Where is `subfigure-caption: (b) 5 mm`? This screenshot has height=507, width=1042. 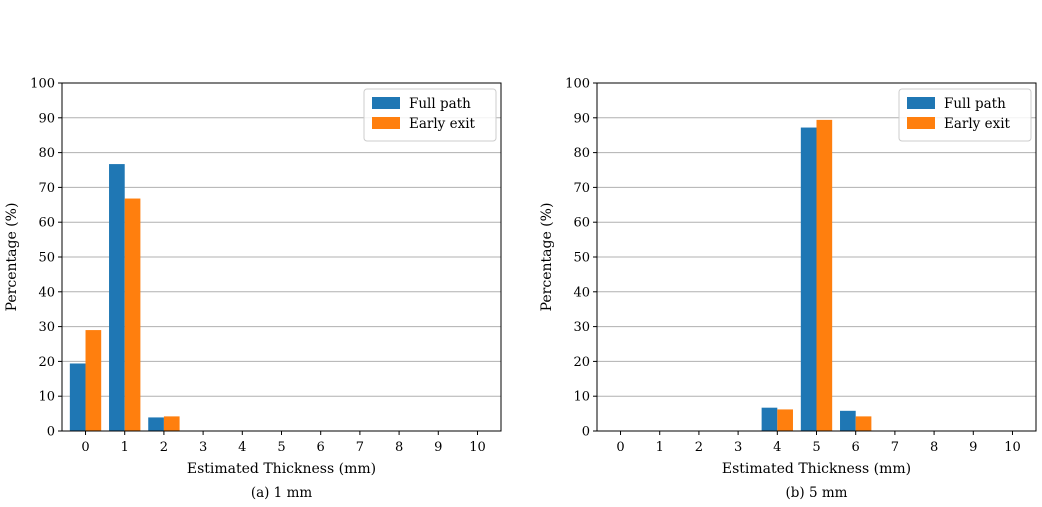
subfigure-caption: (b) 5 mm is located at coordinates (817, 493).